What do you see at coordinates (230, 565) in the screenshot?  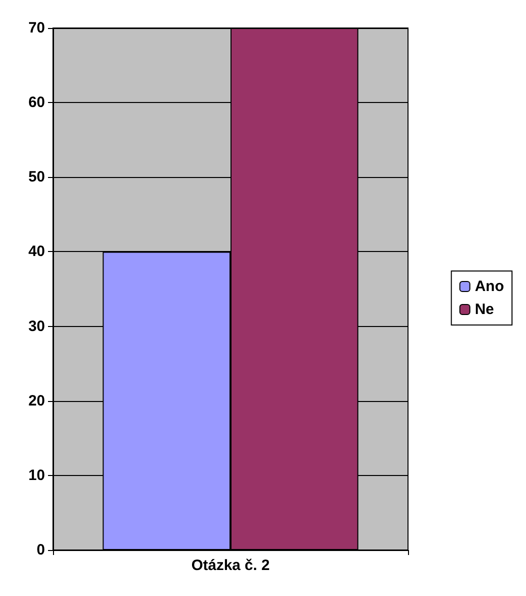 I see `x-tick-label: Otázka č. 2` at bounding box center [230, 565].